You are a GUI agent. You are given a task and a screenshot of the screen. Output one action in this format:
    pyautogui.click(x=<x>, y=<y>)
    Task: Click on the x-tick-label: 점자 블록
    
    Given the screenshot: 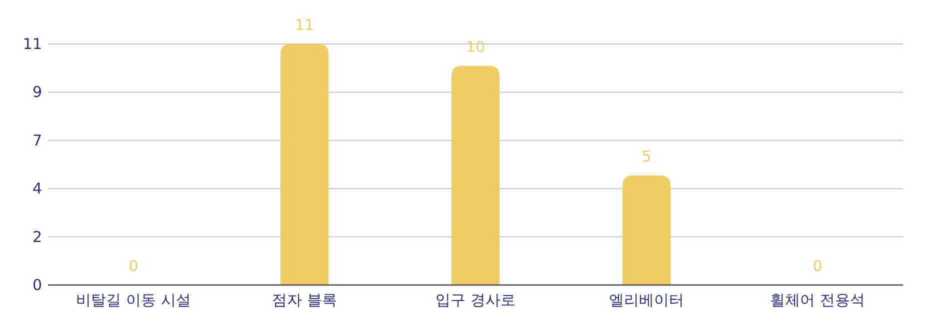 What is the action you would take?
    pyautogui.click(x=304, y=300)
    